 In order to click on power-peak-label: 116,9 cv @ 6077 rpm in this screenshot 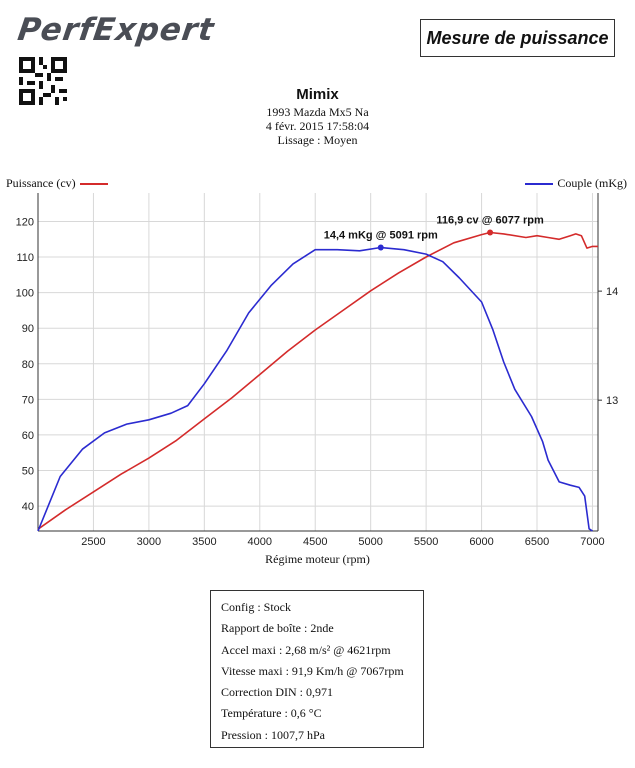, I will do `click(490, 220)`.